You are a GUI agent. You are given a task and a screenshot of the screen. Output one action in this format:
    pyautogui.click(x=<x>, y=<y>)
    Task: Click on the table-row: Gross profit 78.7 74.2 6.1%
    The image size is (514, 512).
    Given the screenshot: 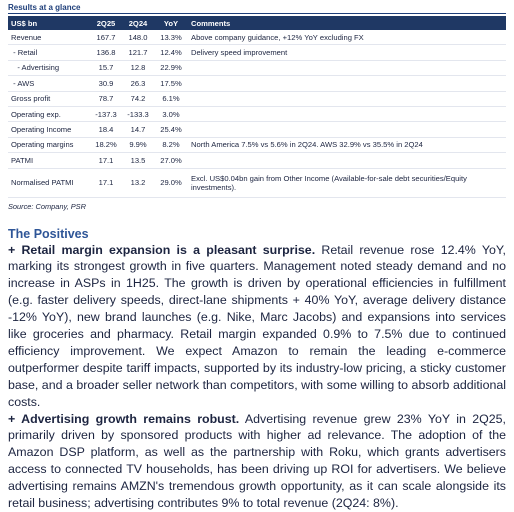 What is the action you would take?
    pyautogui.click(x=257, y=99)
    